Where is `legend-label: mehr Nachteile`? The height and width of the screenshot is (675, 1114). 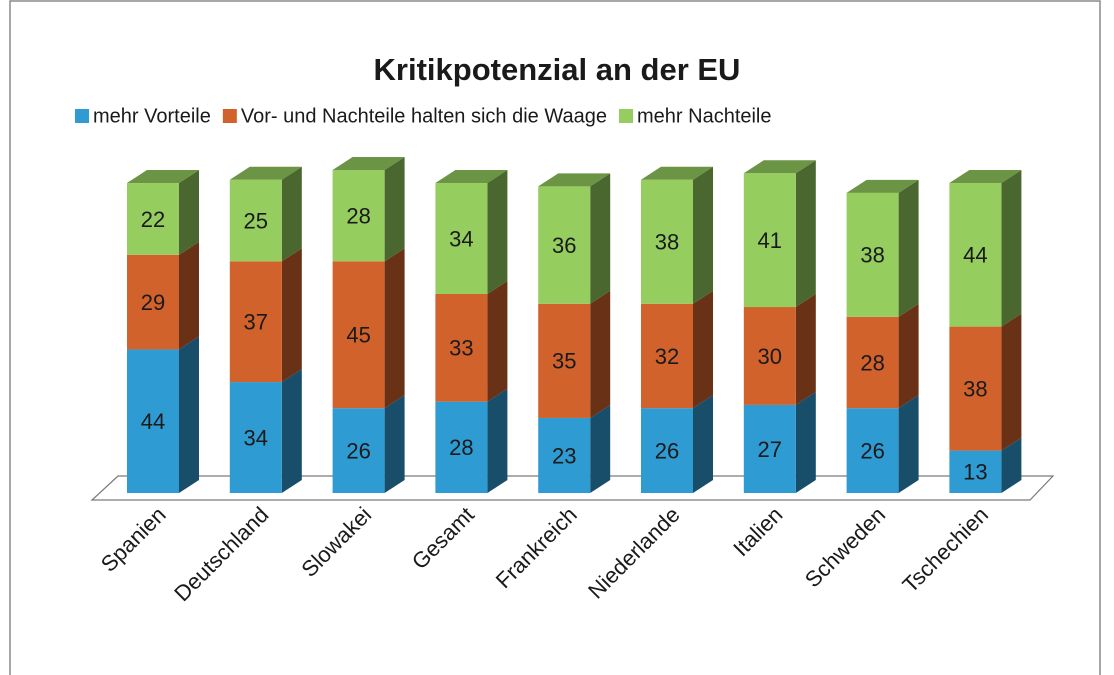 legend-label: mehr Nachteile is located at coordinates (704, 116).